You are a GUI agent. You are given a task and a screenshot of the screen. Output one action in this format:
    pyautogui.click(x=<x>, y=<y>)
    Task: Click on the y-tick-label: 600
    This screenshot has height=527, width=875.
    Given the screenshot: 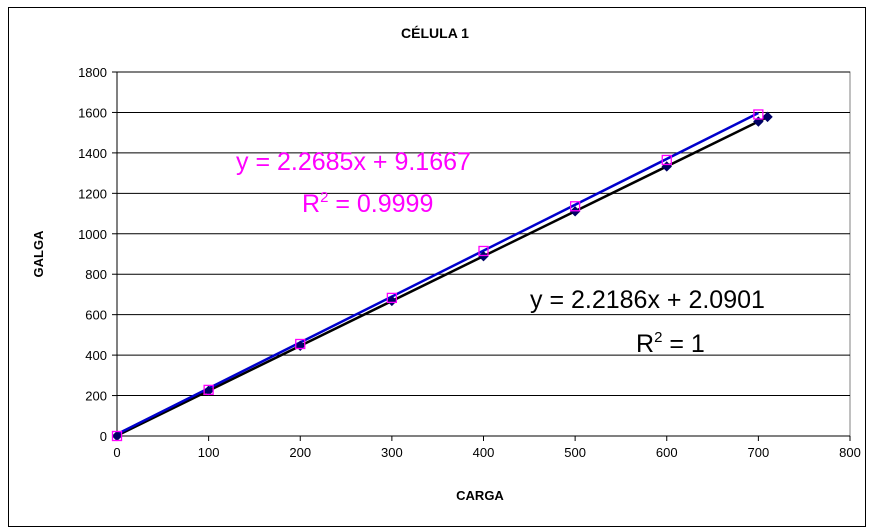 What is the action you would take?
    pyautogui.click(x=96, y=315)
    